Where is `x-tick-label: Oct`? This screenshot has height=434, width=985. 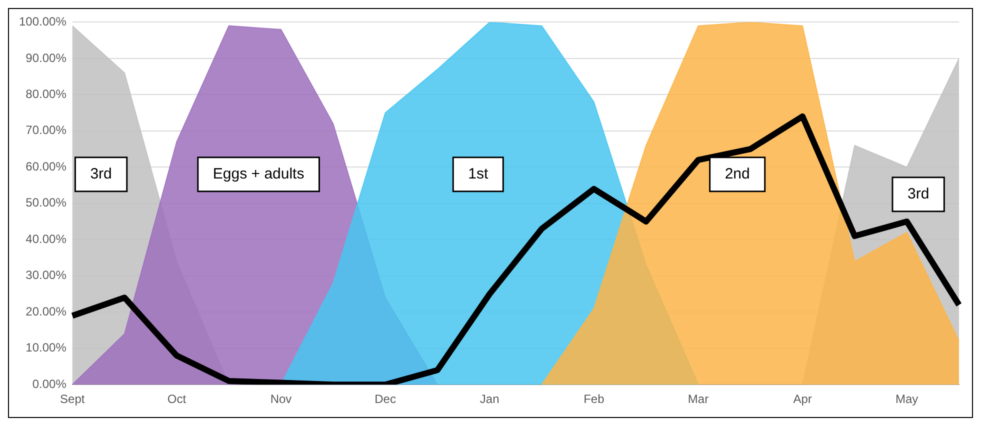 x-tick-label: Oct is located at coordinates (177, 399).